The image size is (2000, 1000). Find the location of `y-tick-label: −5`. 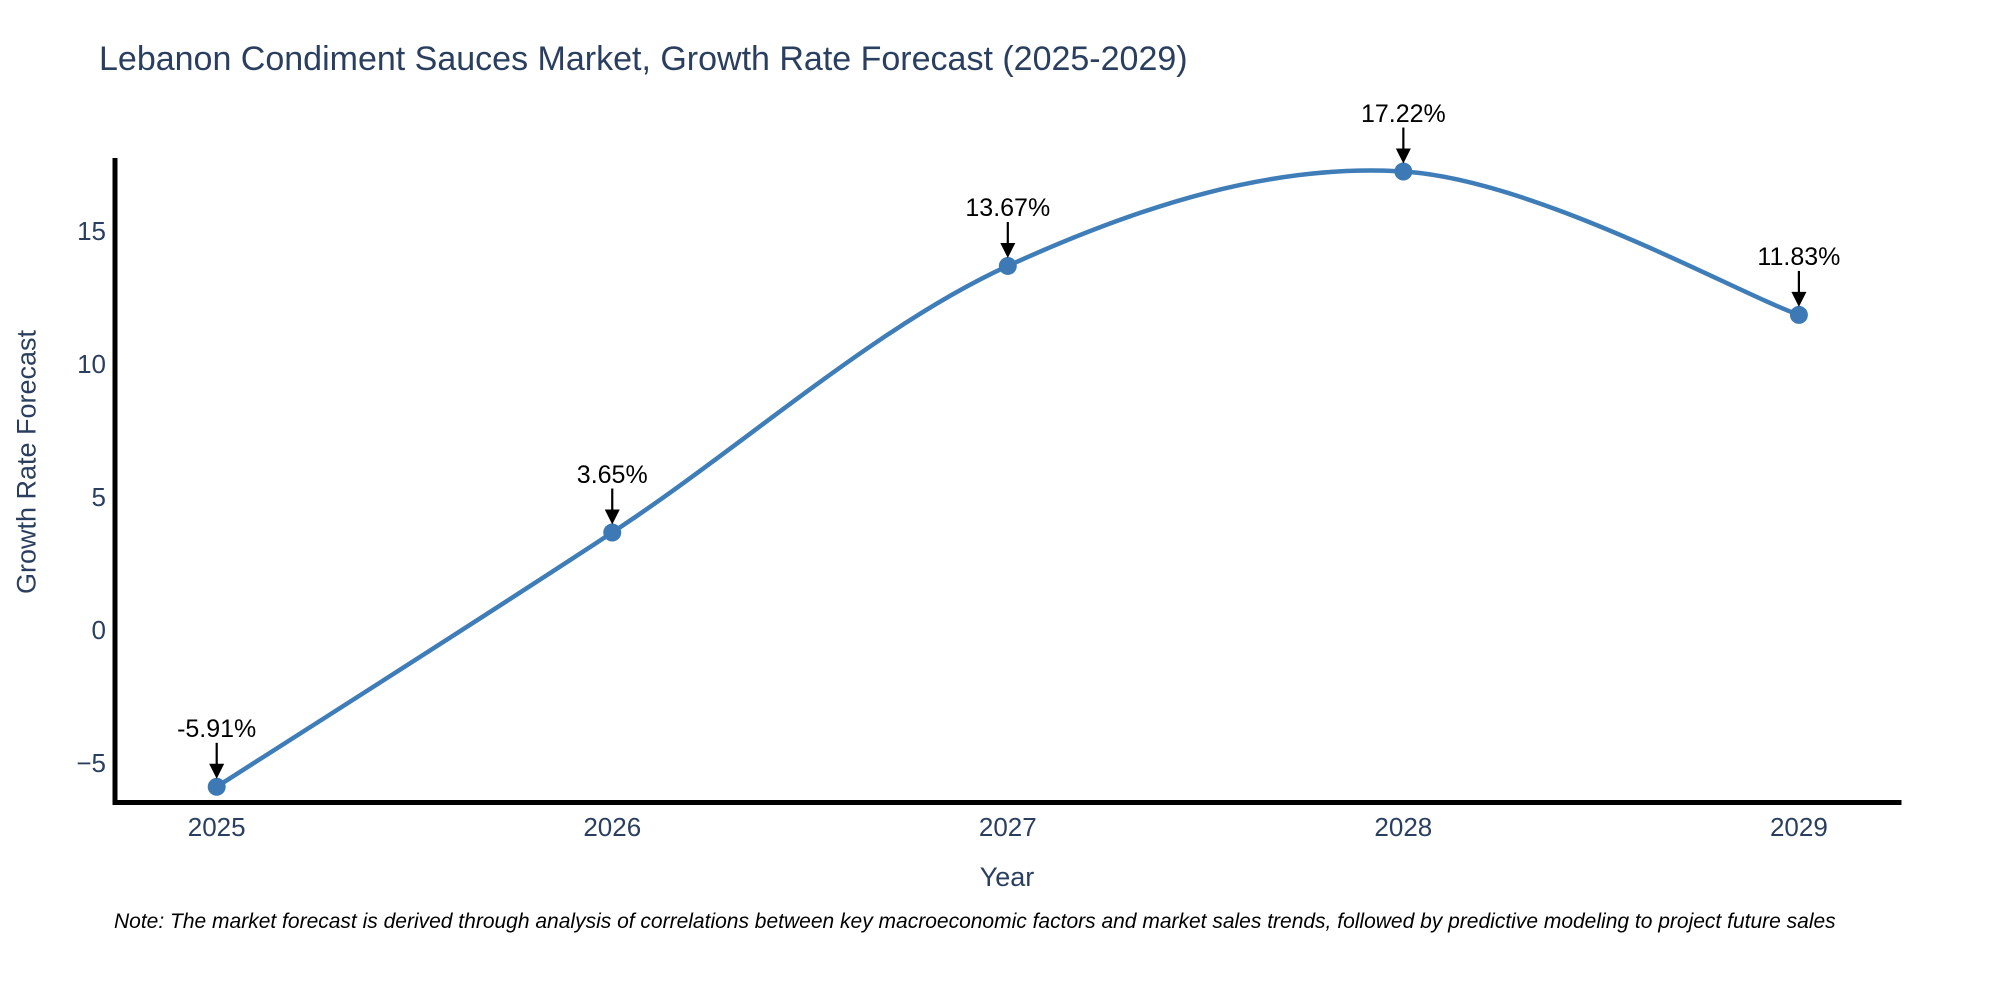

y-tick-label: −5 is located at coordinates (91, 762).